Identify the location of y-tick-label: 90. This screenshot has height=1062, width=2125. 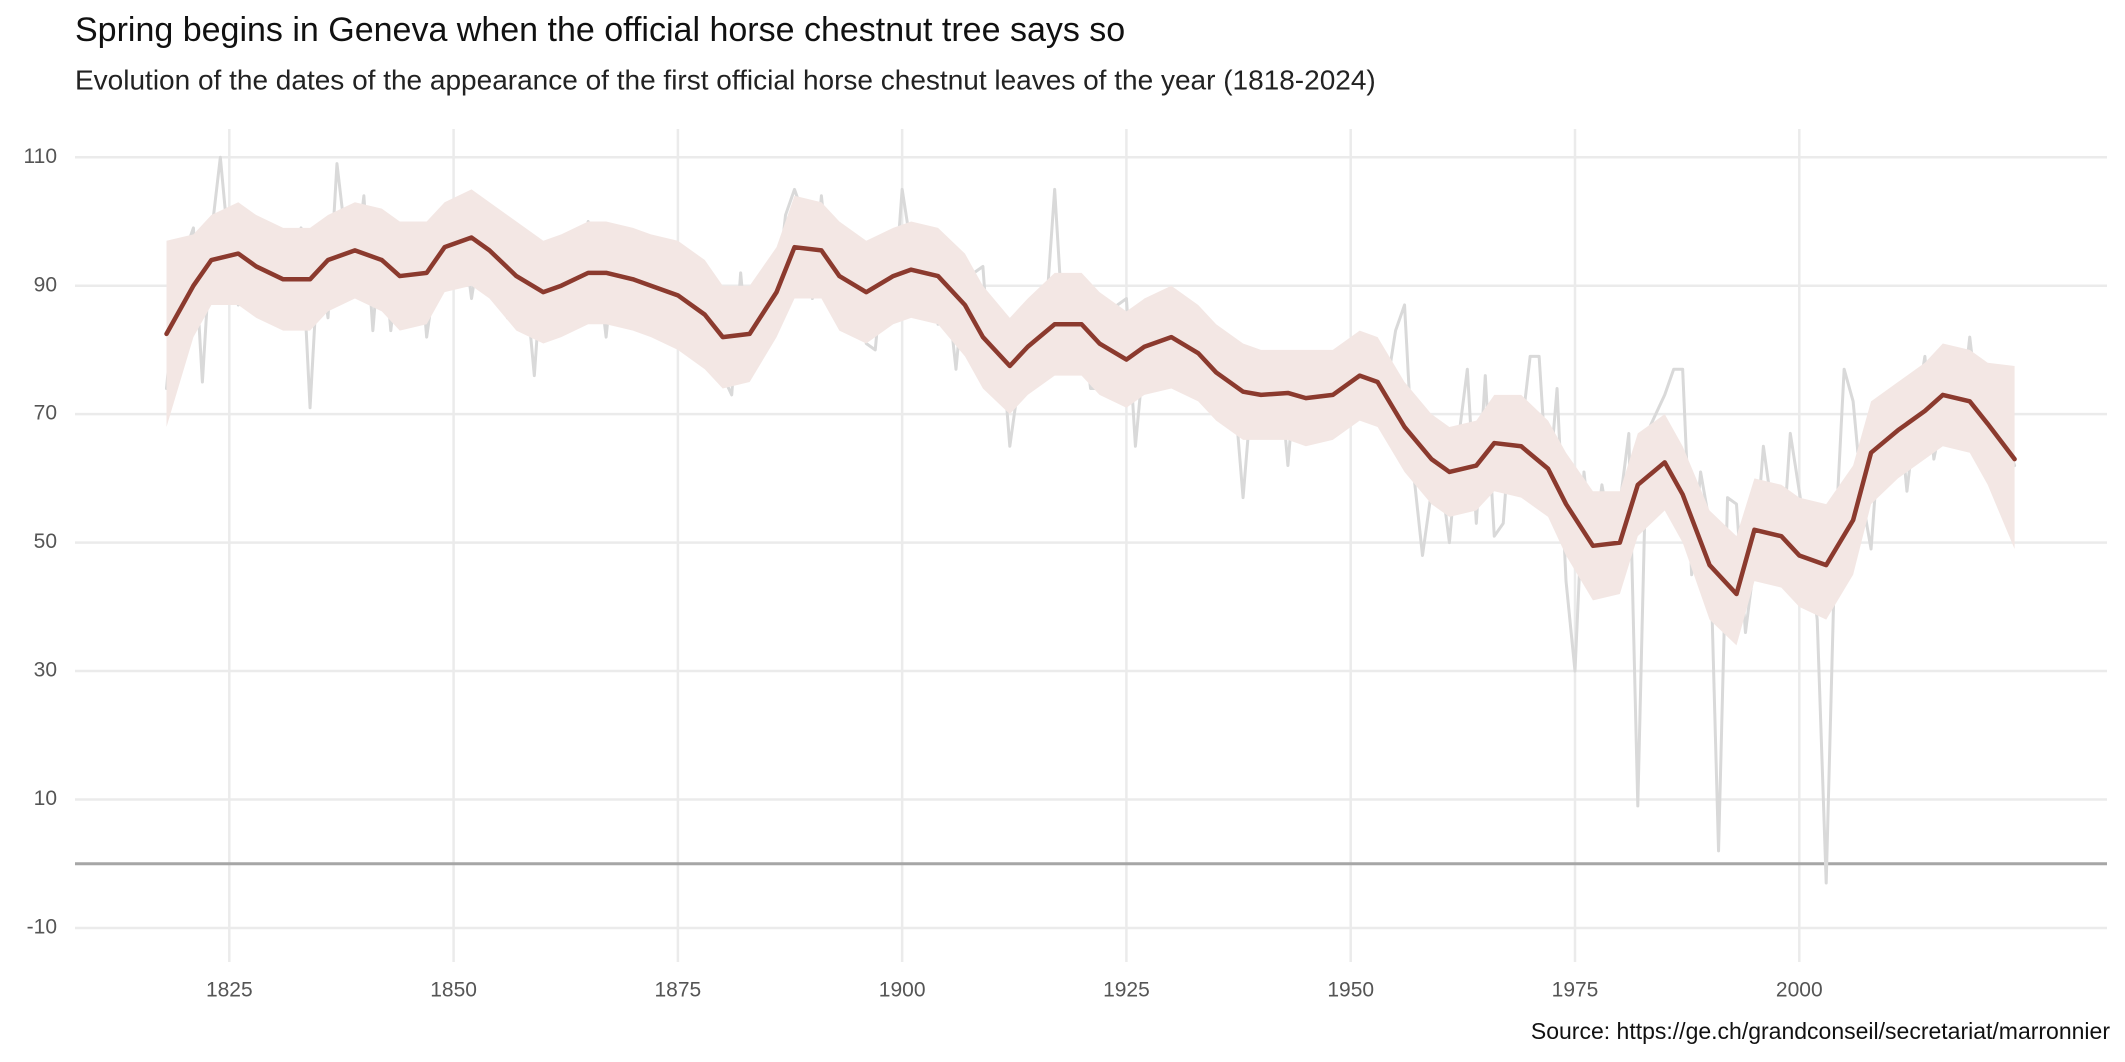
(45, 284).